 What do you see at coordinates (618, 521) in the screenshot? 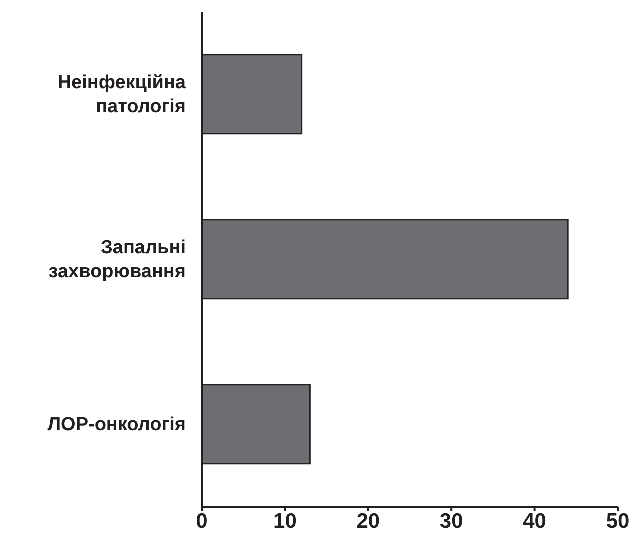
I see `x-tick-label: 50` at bounding box center [618, 521].